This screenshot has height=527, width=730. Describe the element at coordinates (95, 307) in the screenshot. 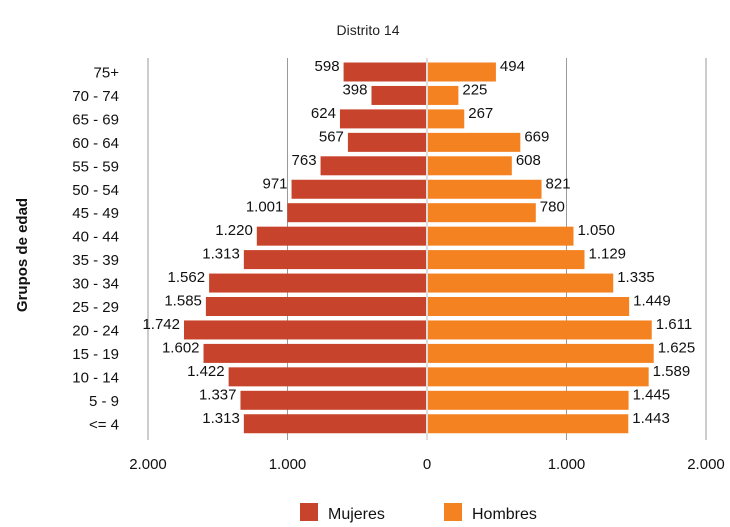

I see `category-label: 25 - 29` at that location.